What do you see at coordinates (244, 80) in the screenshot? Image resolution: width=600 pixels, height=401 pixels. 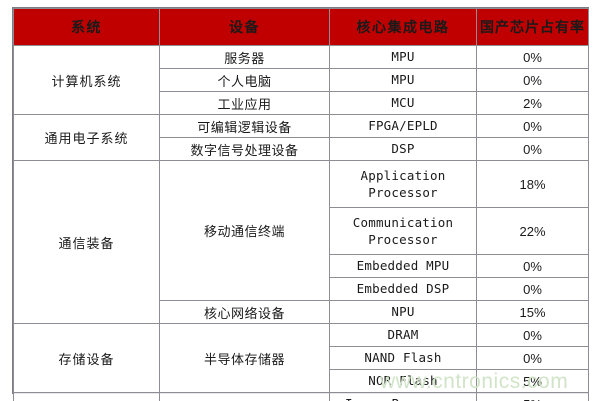 I see `device-cell: 个人电脑` at bounding box center [244, 80].